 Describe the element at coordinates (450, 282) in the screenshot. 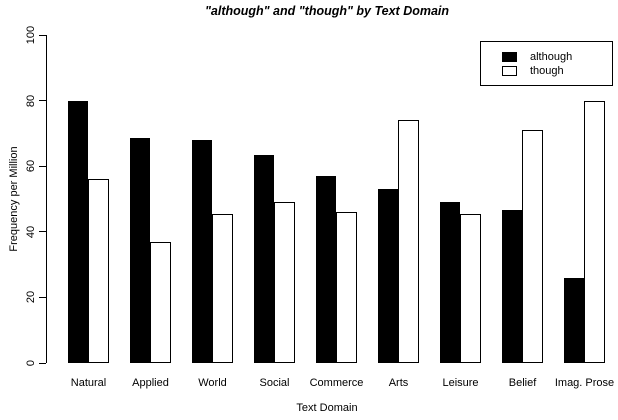

I see `bar-although-leisure` at that location.